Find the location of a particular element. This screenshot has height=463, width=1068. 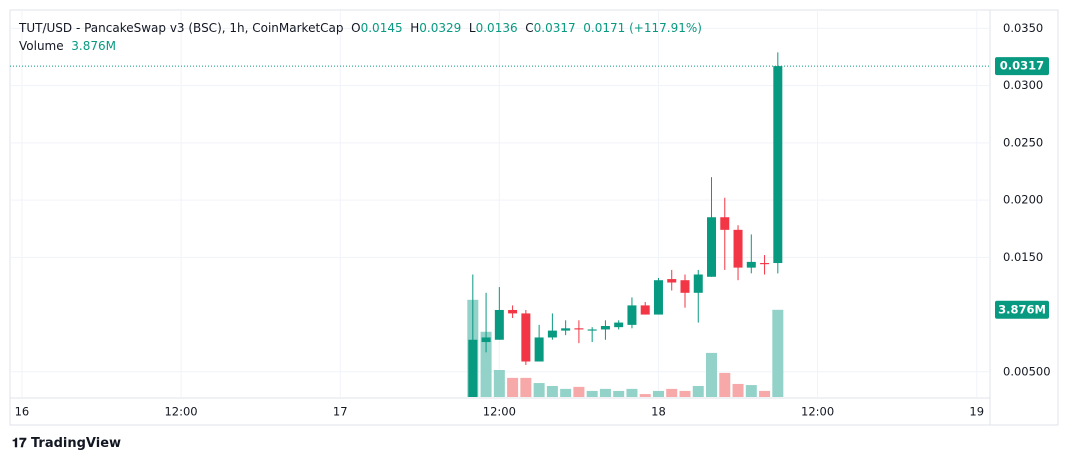

volume-label: Volume is located at coordinates (41, 46).